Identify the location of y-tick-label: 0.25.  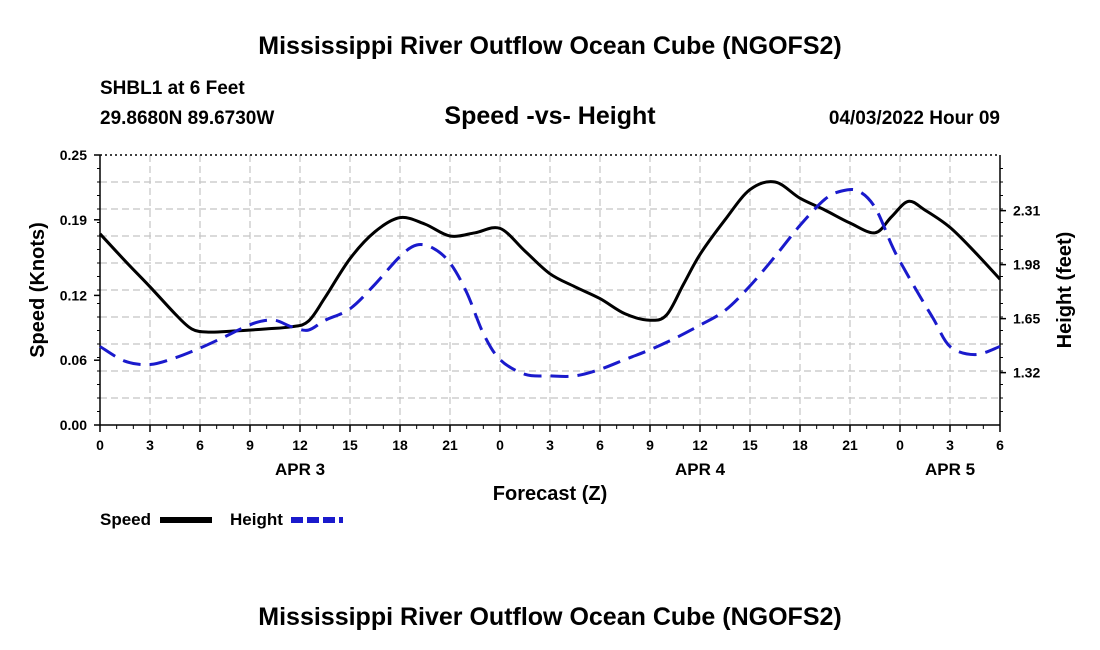
(73, 155).